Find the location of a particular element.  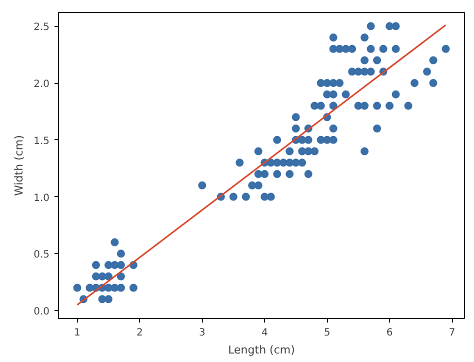

y-tick-label: 2.0 is located at coordinates (42, 84).